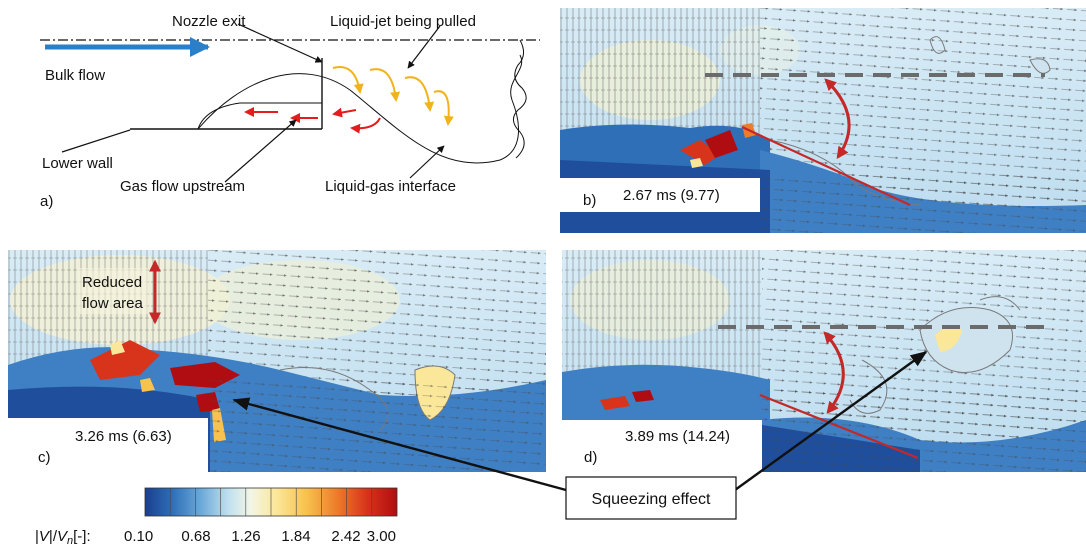 The image size is (1086, 549). I want to click on reduced-flow-label-bg, so click(113, 291).